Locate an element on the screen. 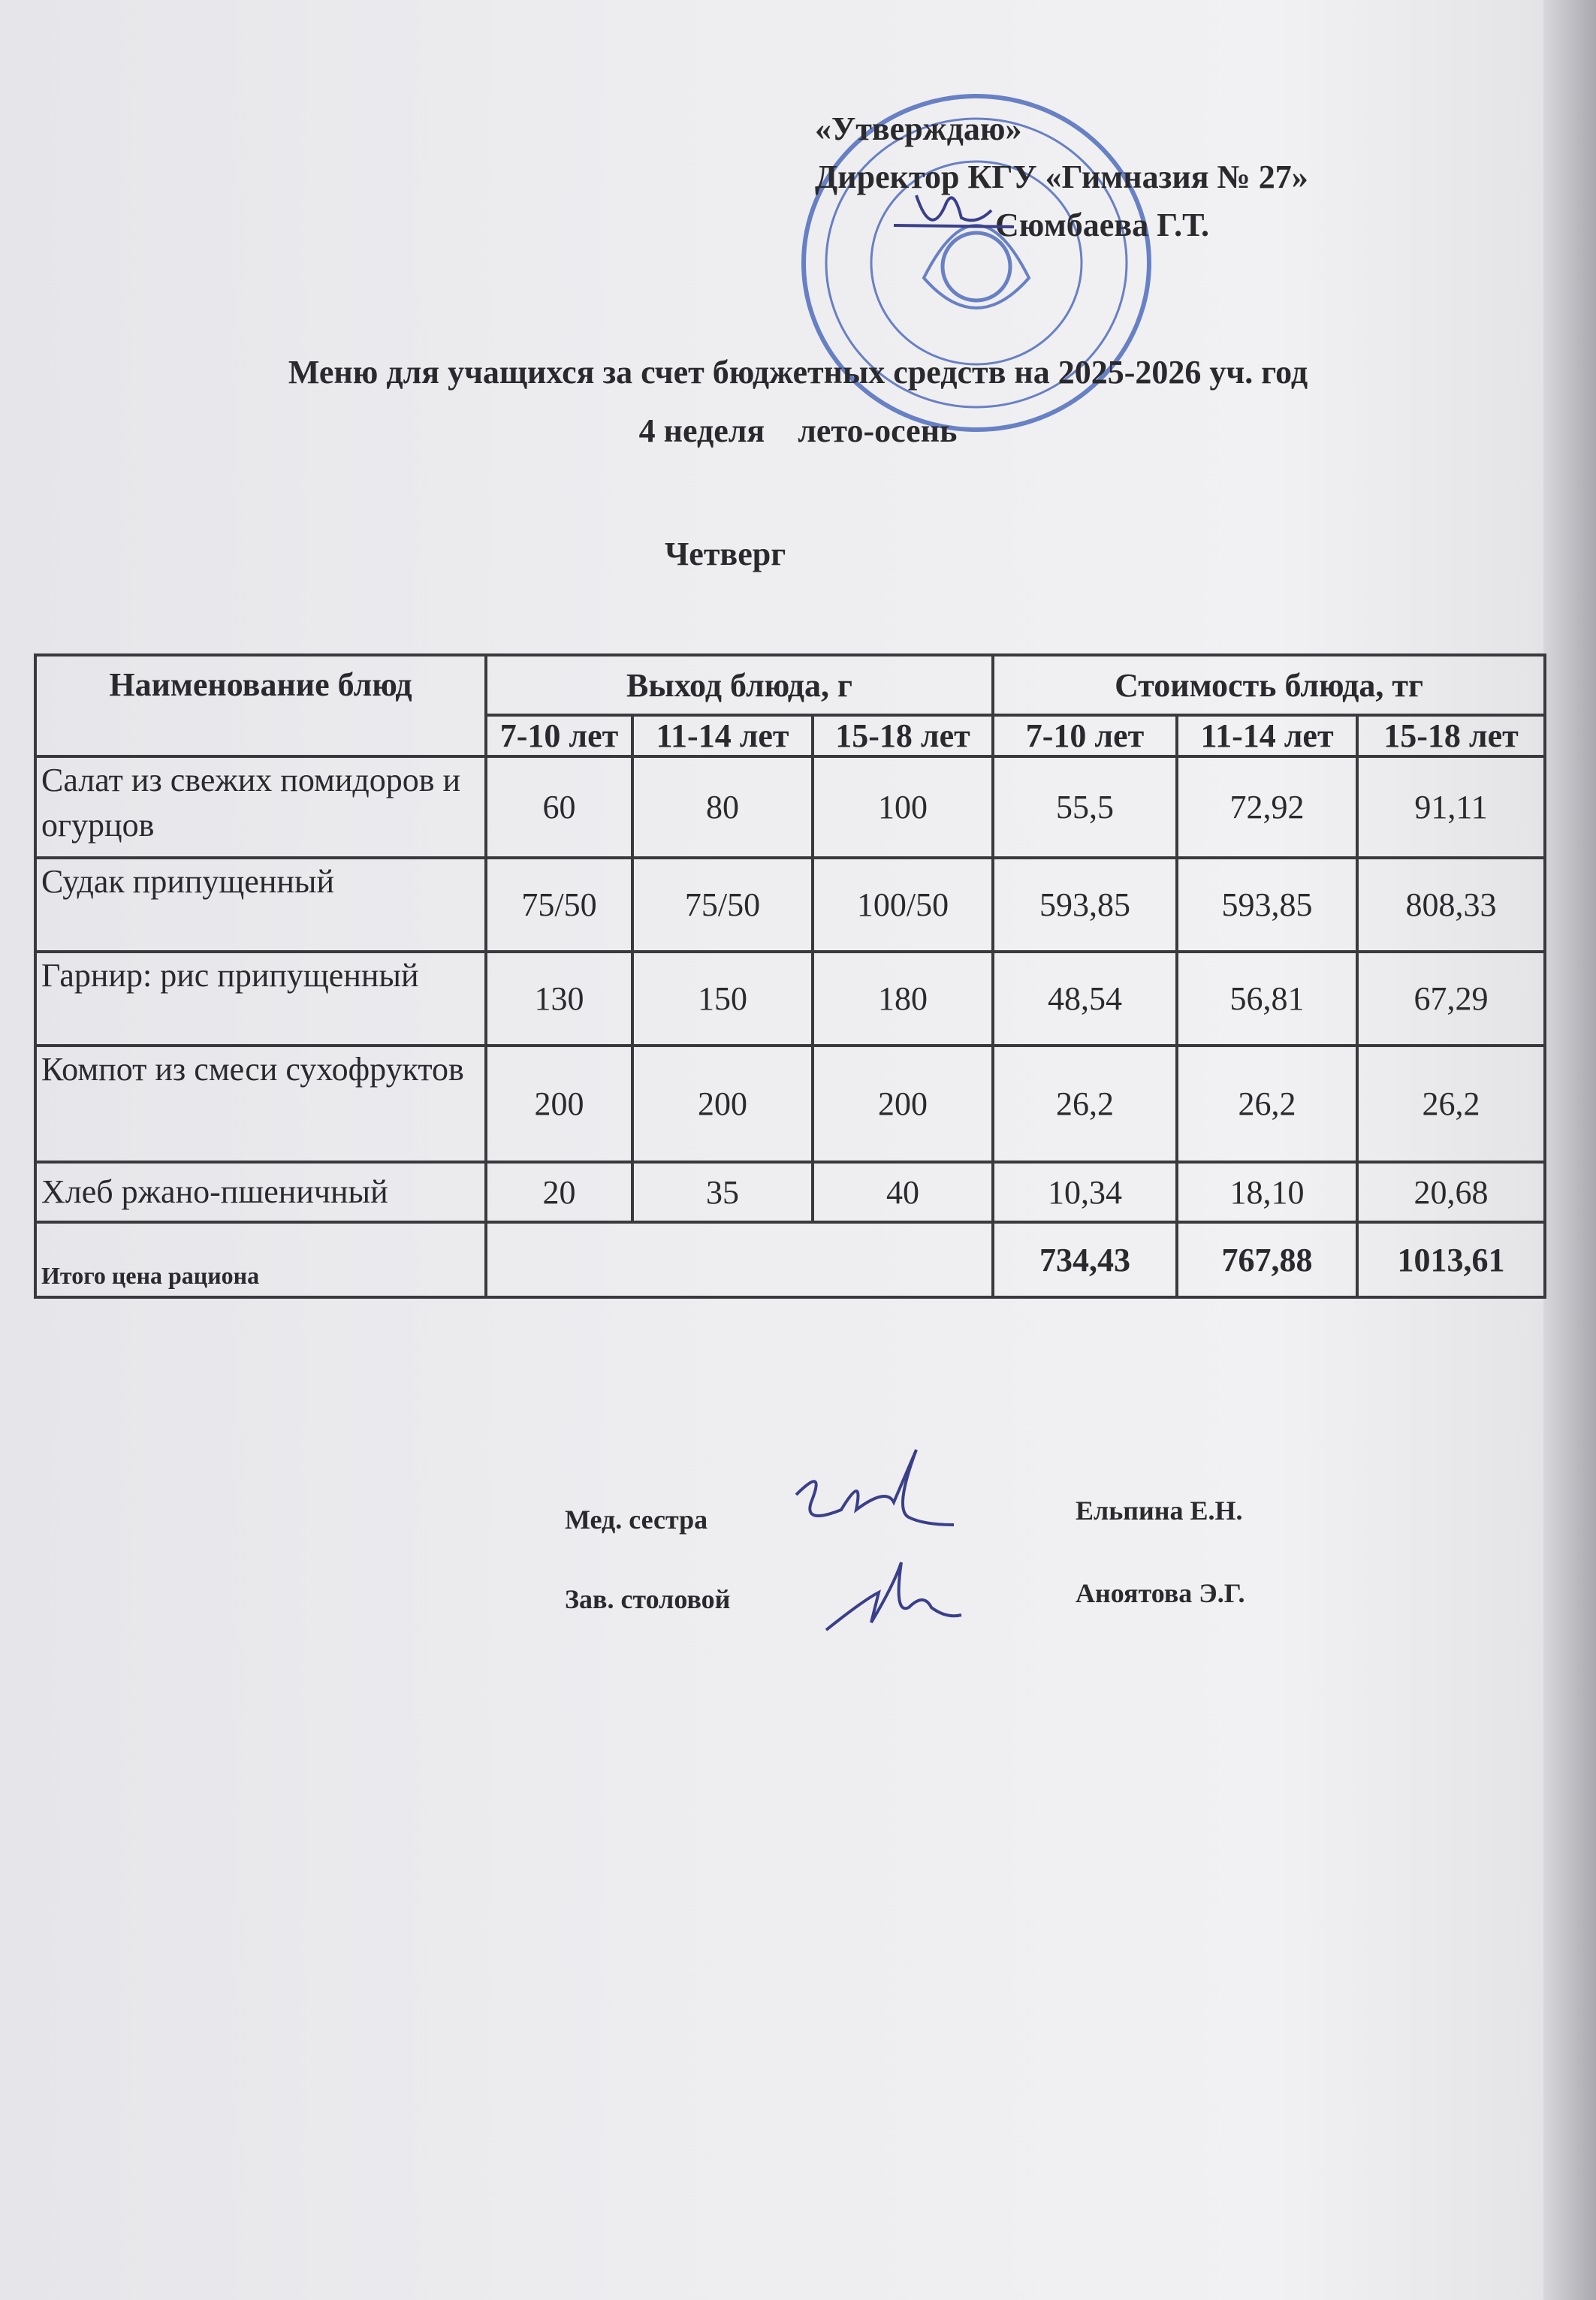  cost-cell: 91,11 is located at coordinates (1451, 807).